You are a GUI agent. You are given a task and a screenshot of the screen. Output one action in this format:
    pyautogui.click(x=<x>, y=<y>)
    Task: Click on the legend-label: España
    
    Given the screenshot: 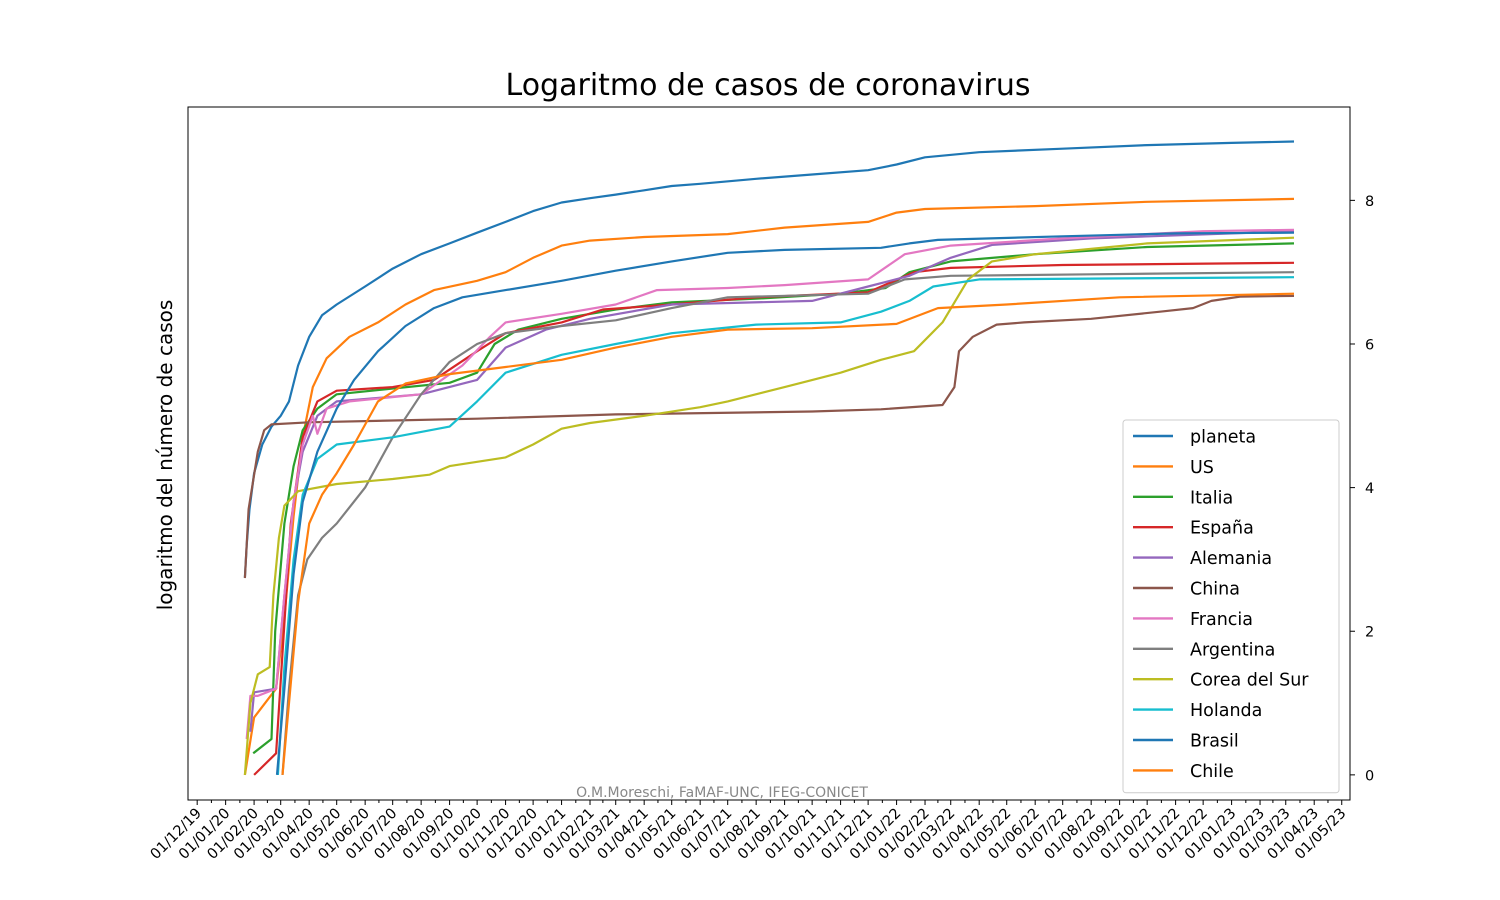 What is the action you would take?
    pyautogui.click(x=1222, y=529)
    